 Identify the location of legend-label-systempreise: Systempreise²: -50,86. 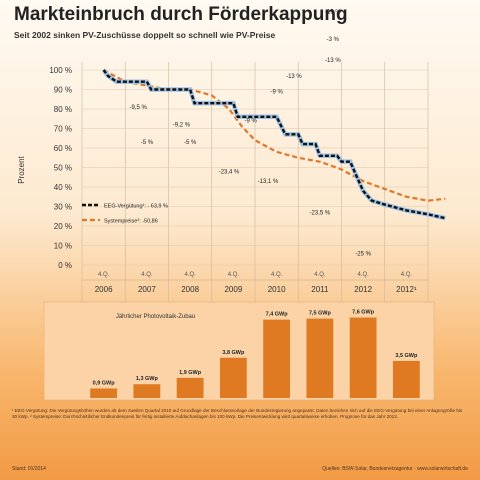
(131, 222).